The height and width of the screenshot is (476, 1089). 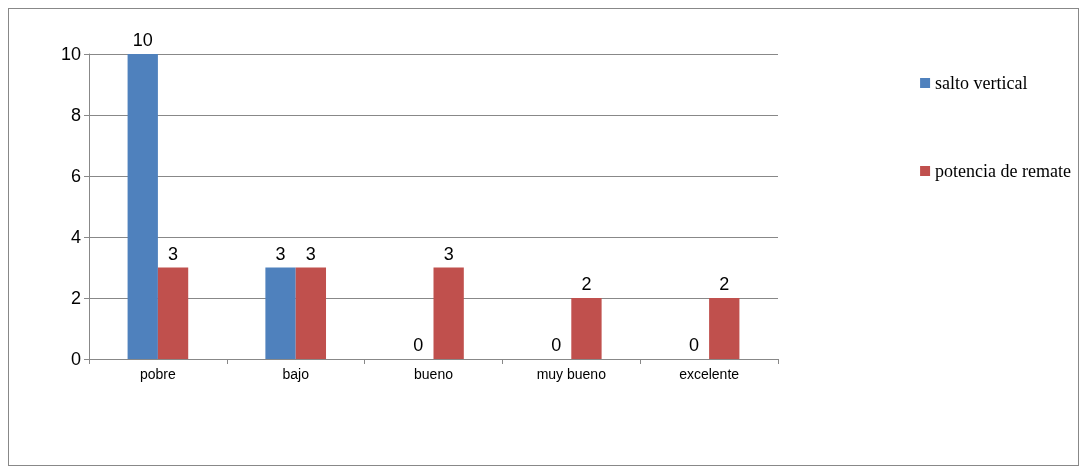 I want to click on x-tick-label: bajo, so click(x=296, y=374).